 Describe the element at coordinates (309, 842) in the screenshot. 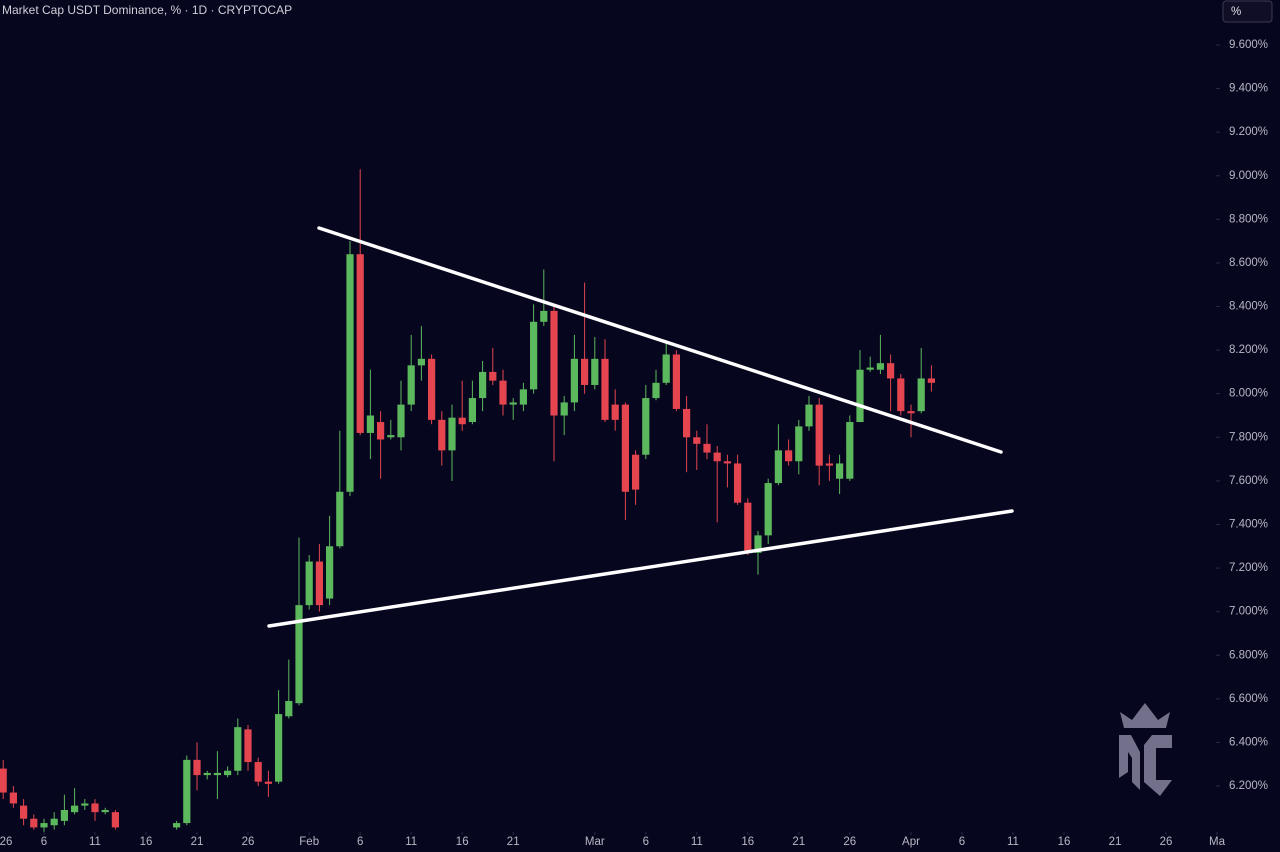

I see `x-tick-label: Feb` at that location.